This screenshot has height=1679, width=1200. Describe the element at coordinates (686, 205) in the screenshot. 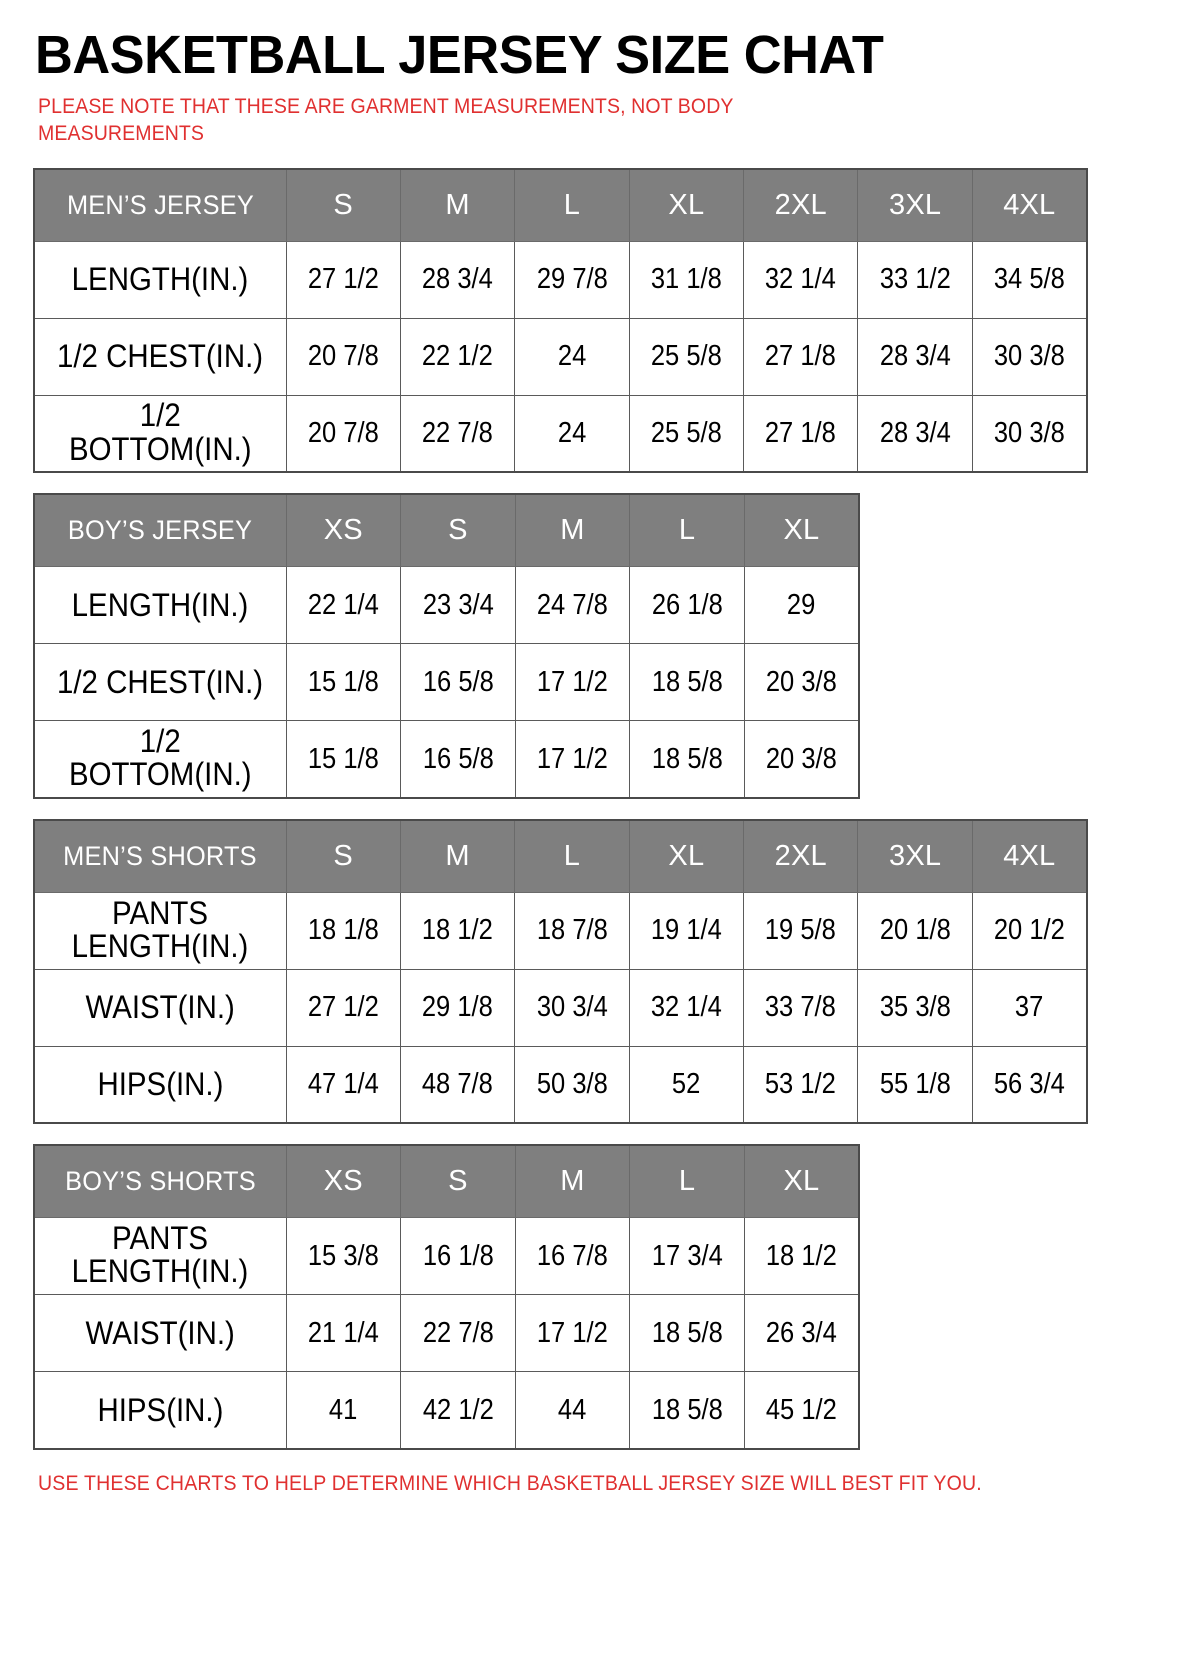

I see `column-header-xl: XL` at that location.